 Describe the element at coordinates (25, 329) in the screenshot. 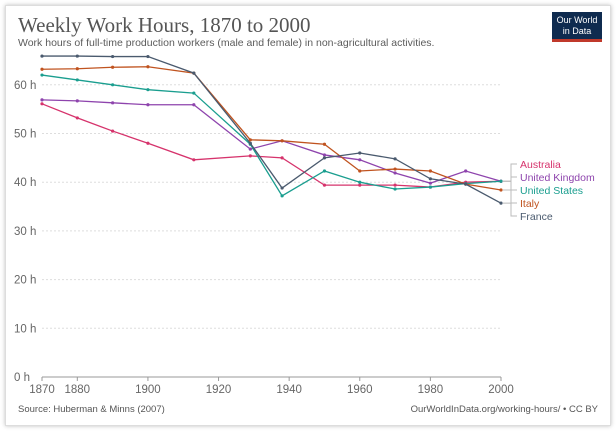

I see `y-tick-label: 10 h` at that location.